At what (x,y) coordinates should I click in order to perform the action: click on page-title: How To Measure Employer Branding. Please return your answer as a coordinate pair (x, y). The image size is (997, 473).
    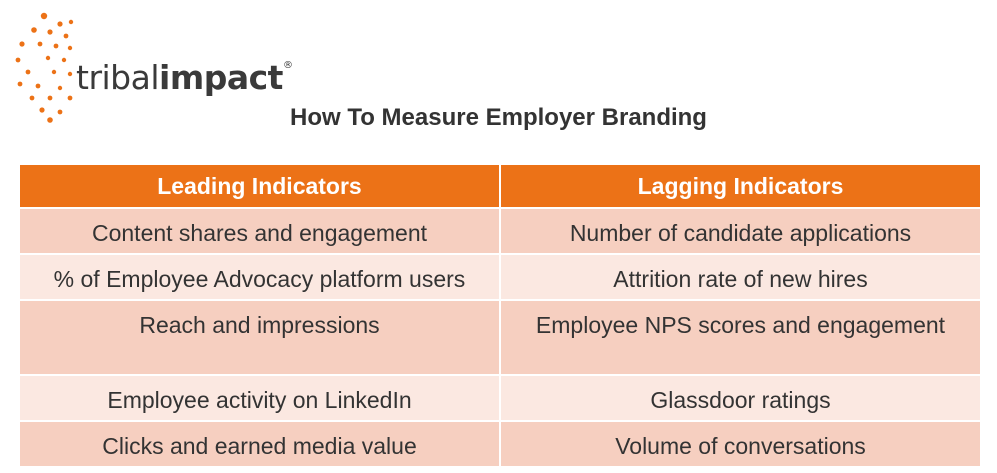
    Looking at the image, I should click on (498, 117).